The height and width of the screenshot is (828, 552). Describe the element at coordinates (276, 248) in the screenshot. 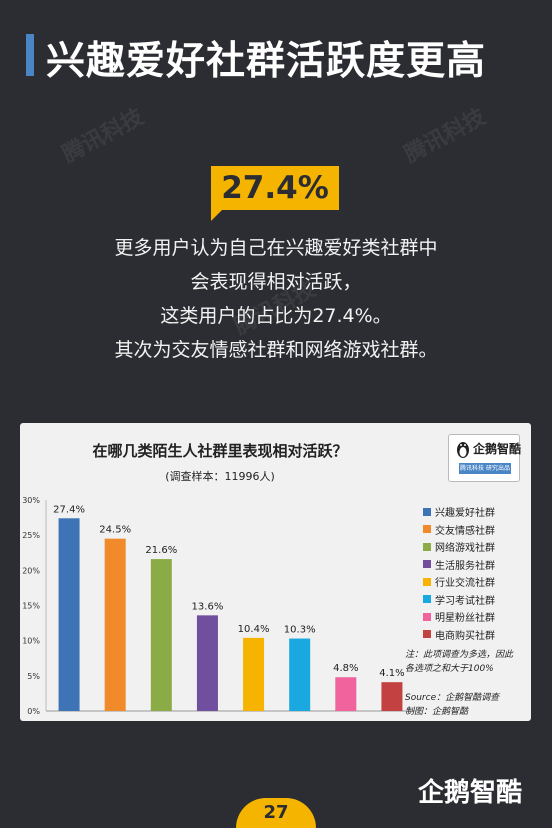

I see `description-line: 更多用户认为自己在兴趣爱好类社群中` at that location.